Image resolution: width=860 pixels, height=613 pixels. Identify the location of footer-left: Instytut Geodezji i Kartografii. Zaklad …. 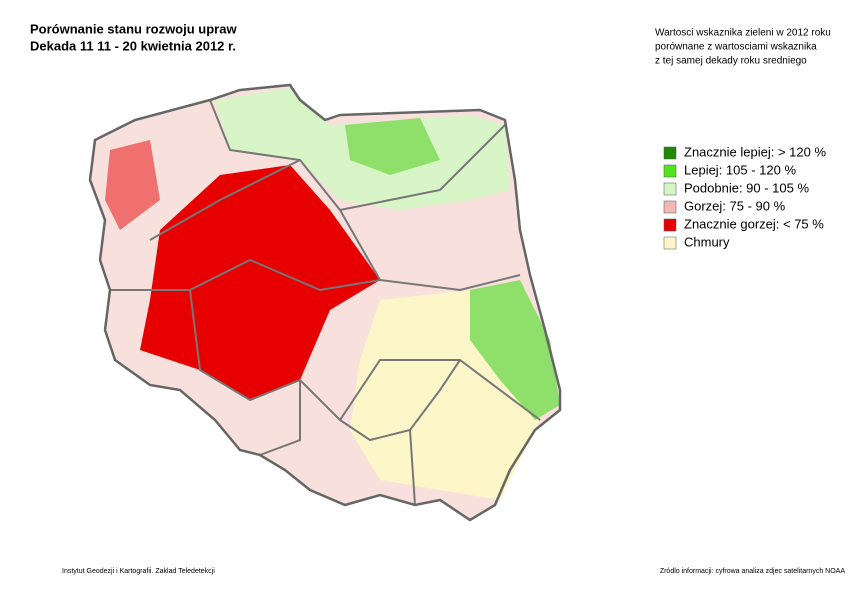
(138, 571).